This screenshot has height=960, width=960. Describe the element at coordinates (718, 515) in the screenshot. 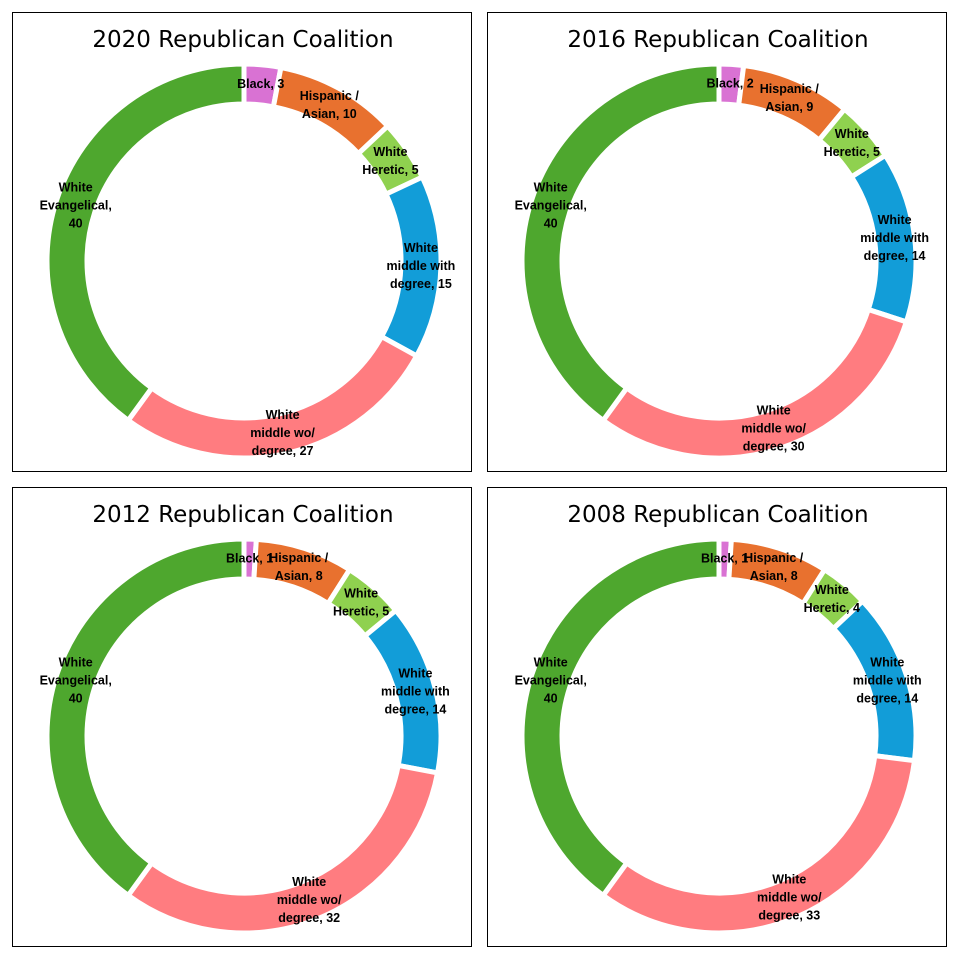

I see `chart-title: 2008 Republican Coalition` at that location.